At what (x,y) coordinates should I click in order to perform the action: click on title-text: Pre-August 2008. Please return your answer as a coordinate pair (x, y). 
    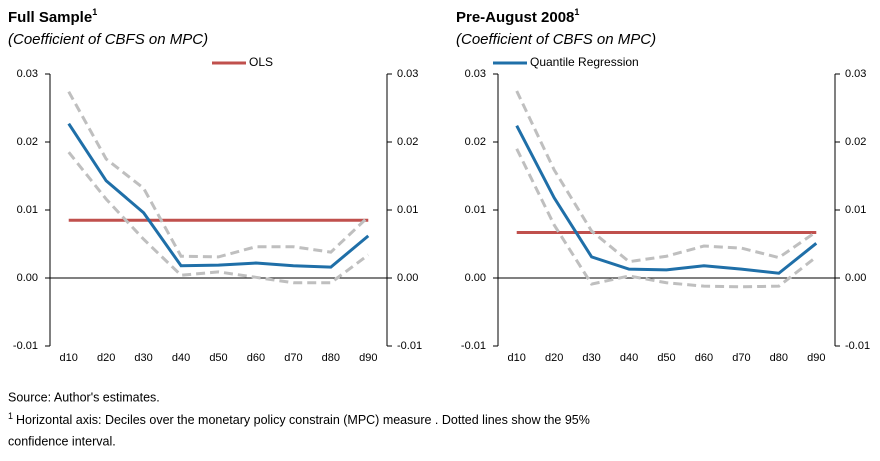
    Looking at the image, I should click on (515, 17).